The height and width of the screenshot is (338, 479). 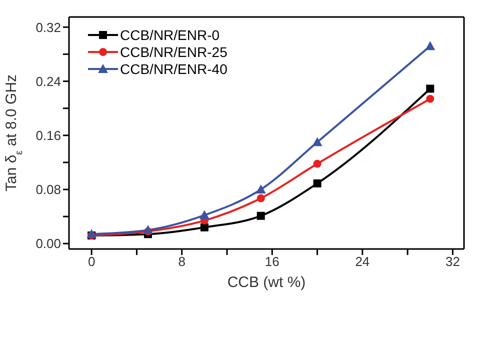 I want to click on x-tick-label: 0, so click(x=92, y=262).